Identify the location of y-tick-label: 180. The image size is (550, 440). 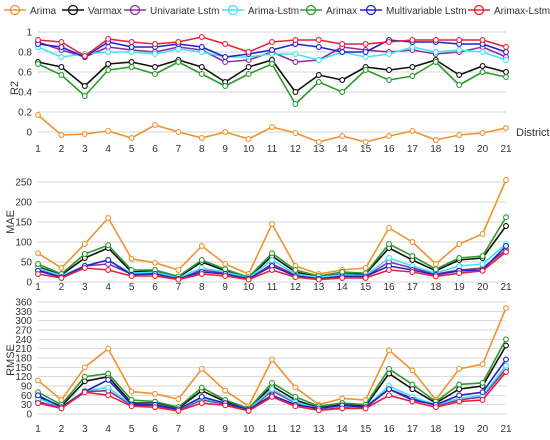
(23, 359).